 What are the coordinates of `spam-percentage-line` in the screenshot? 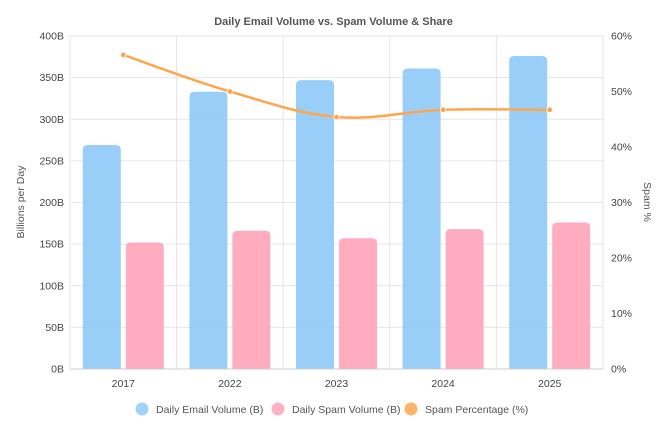 It's located at (336, 86).